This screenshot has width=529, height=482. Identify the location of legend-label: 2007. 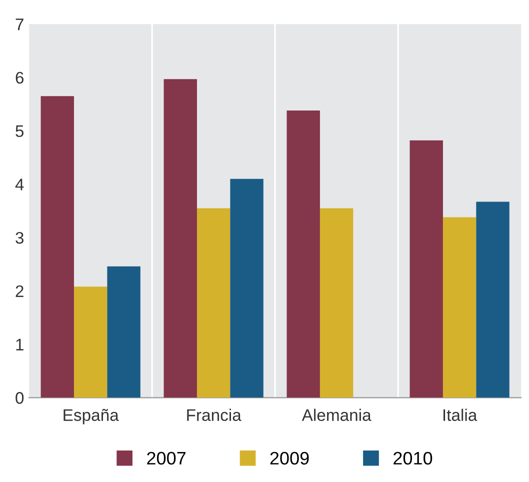
(166, 458).